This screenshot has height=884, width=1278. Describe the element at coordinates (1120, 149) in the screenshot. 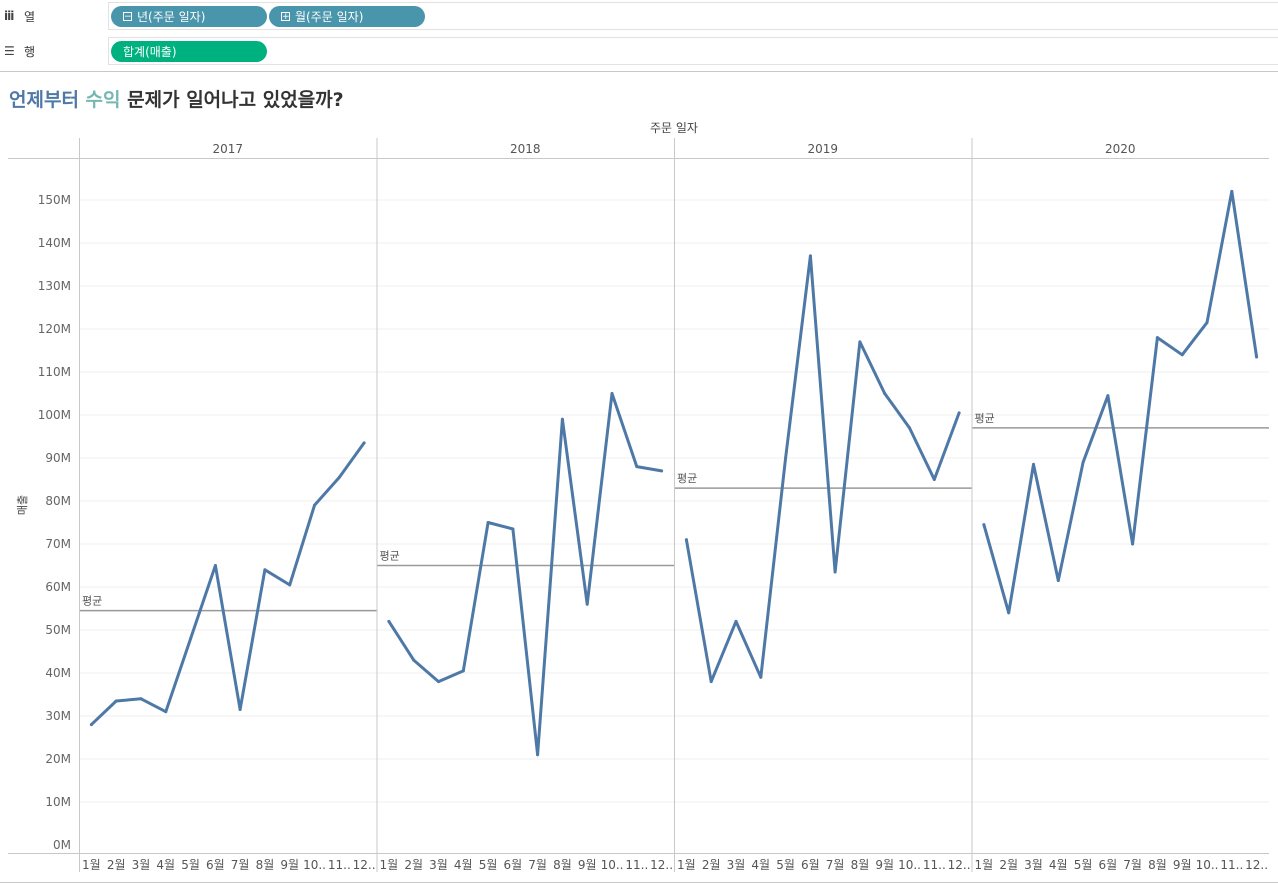

I see `year-header-2020: 2020` at that location.